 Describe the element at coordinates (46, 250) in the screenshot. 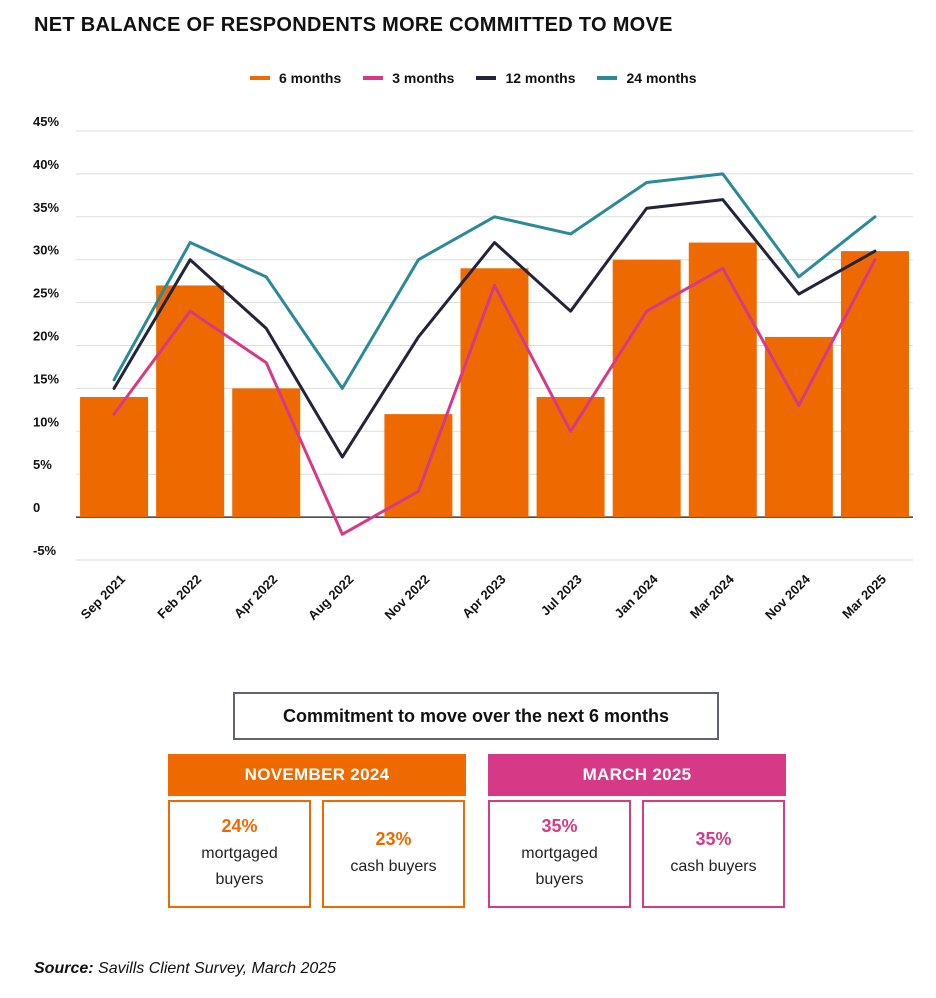

I see `y-tick-label: 30%` at that location.